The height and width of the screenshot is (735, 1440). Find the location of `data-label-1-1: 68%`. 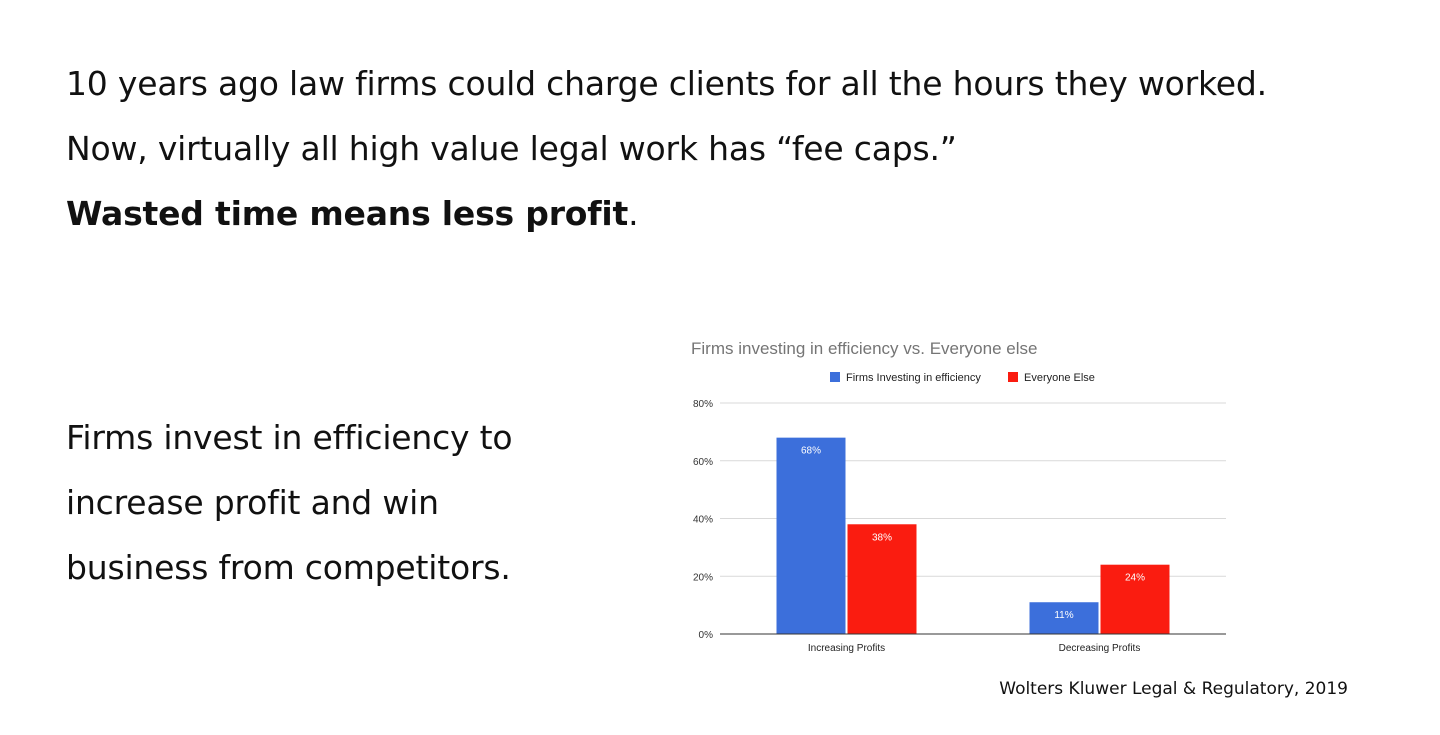

data-label-1-1: 68% is located at coordinates (811, 451).